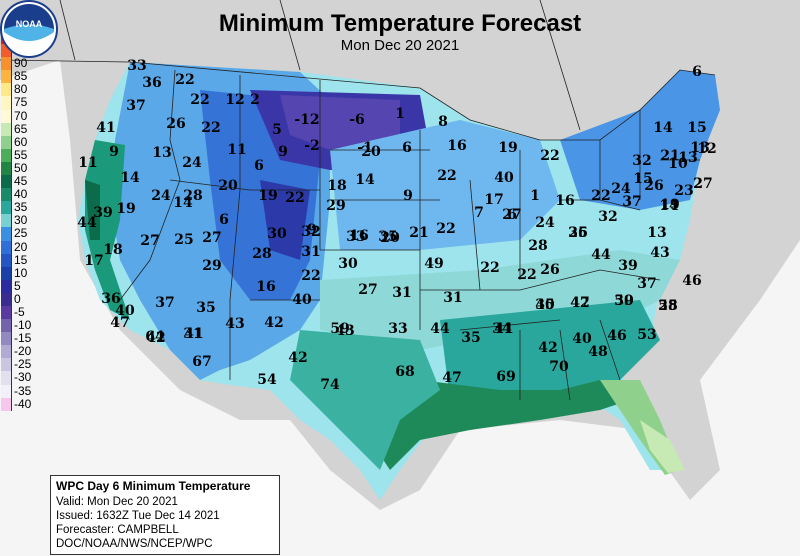 This screenshot has width=800, height=556. Describe the element at coordinates (87, 163) in the screenshot. I see `temperature-label: 11` at that location.